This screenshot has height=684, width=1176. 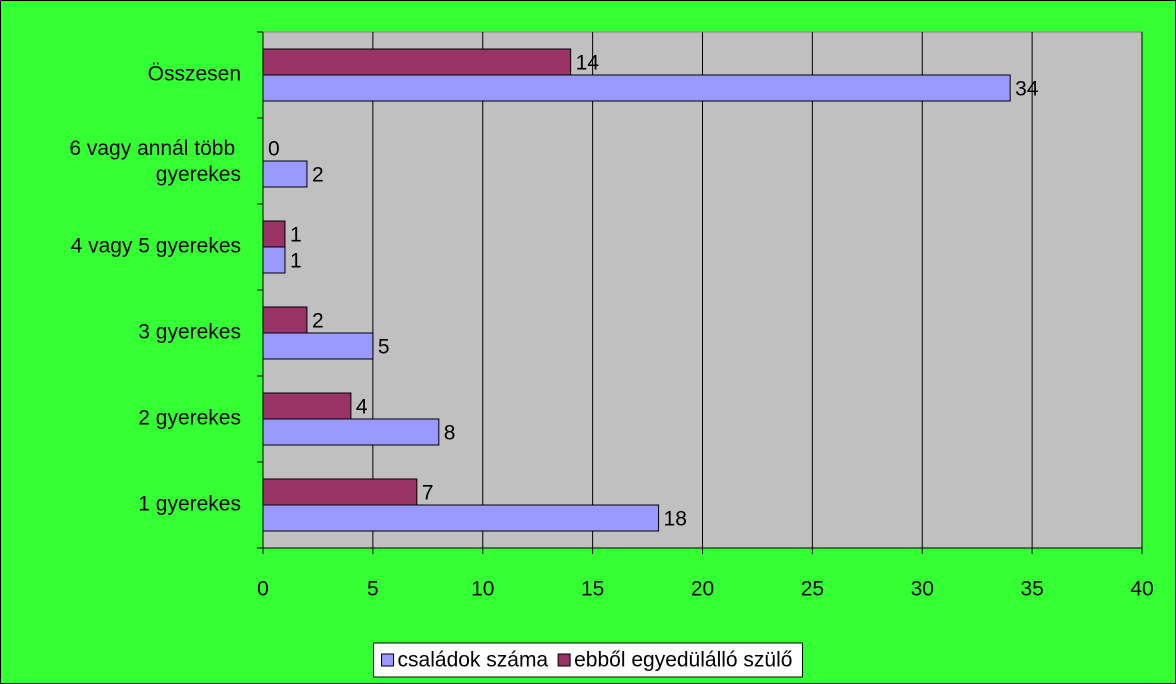 I want to click on data-label: 0, so click(x=274, y=149).